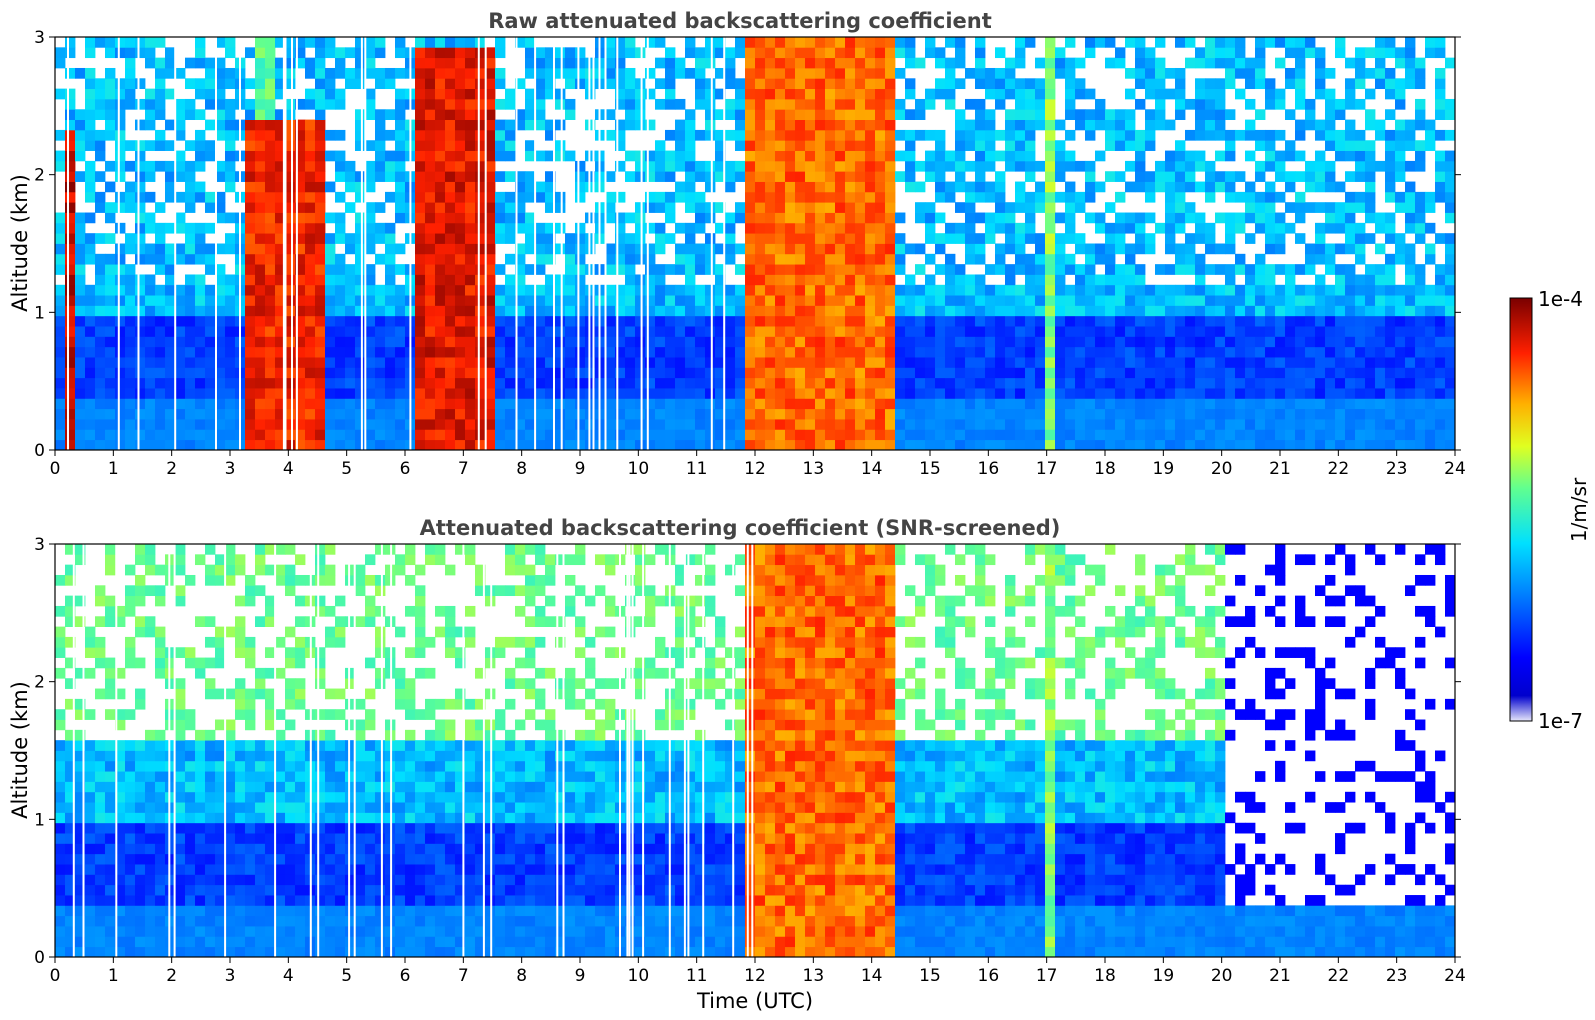 The height and width of the screenshot is (1020, 1595). What do you see at coordinates (1164, 469) in the screenshot?
I see `x-tick-label: 19` at bounding box center [1164, 469].